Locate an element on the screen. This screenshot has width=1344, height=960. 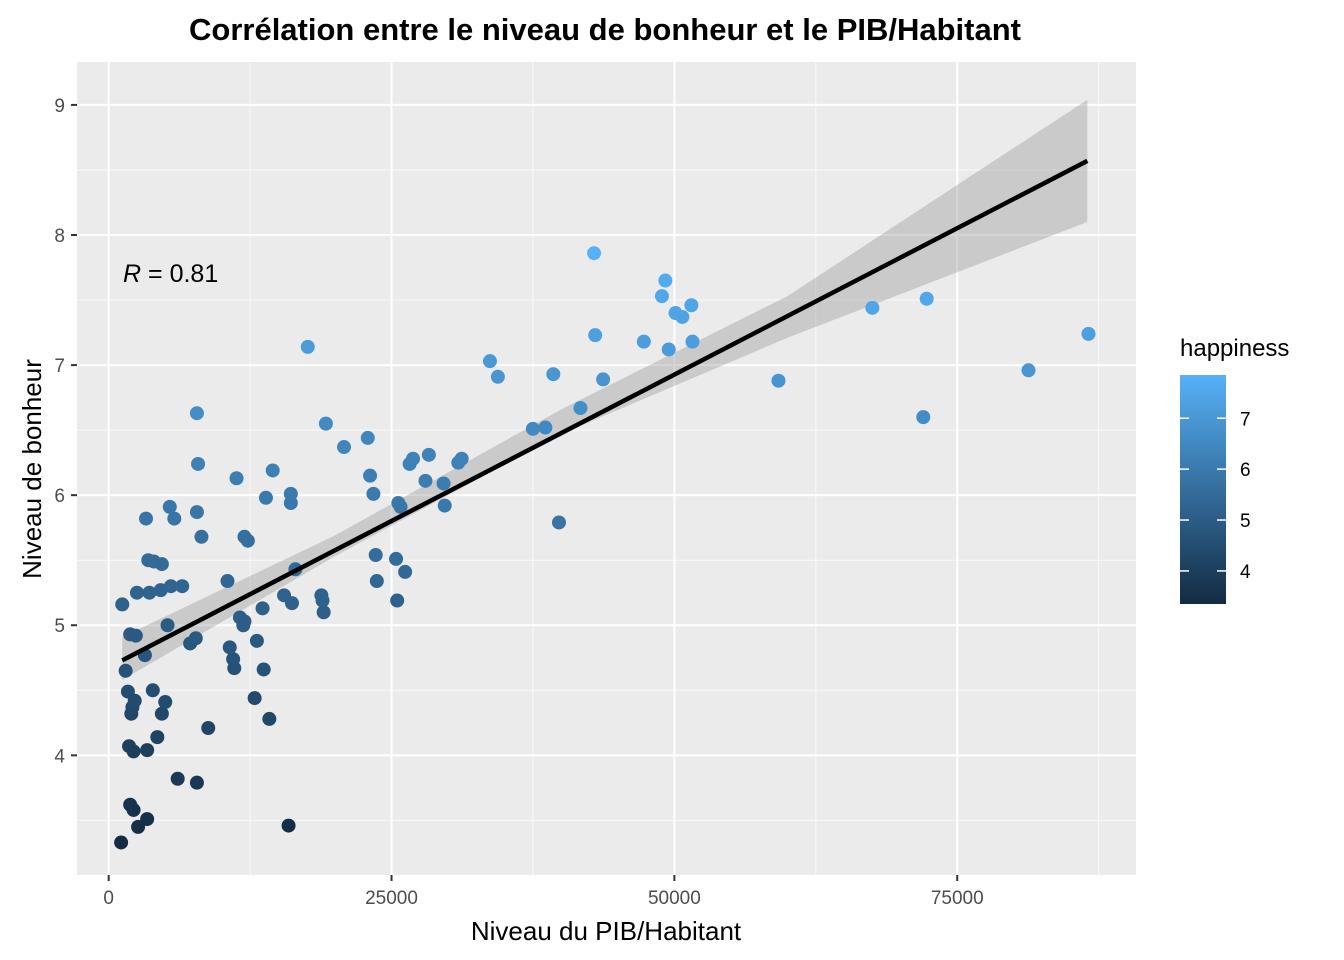
y-axis: 4 5 6 7 8 9 is located at coordinates (65, 431).